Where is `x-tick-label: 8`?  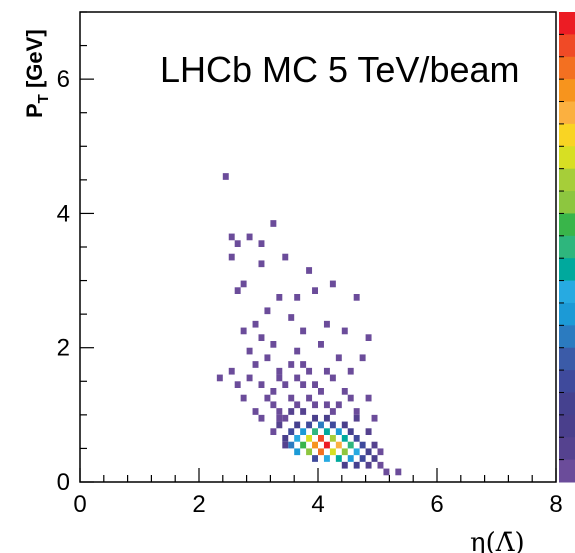 x-tick-label: 8 is located at coordinates (555, 504).